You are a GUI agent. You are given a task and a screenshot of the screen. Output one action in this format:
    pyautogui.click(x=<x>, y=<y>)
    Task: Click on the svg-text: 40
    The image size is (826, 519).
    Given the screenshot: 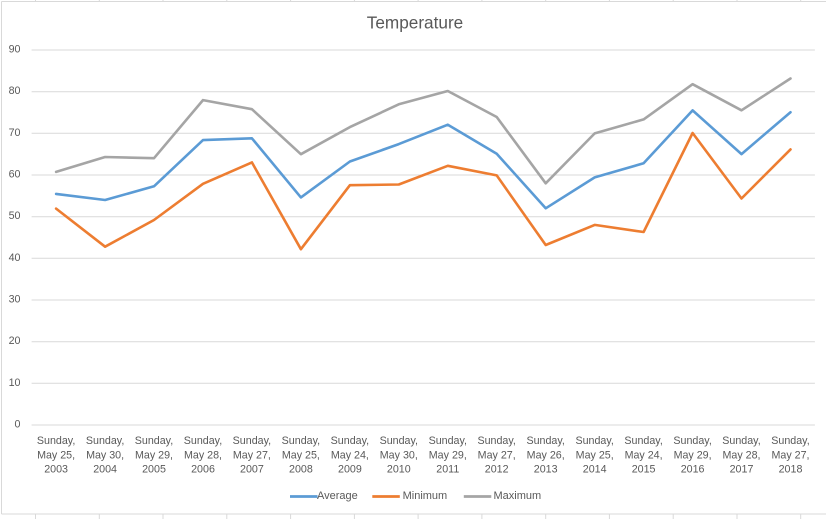 What is the action you would take?
    pyautogui.click(x=15, y=258)
    